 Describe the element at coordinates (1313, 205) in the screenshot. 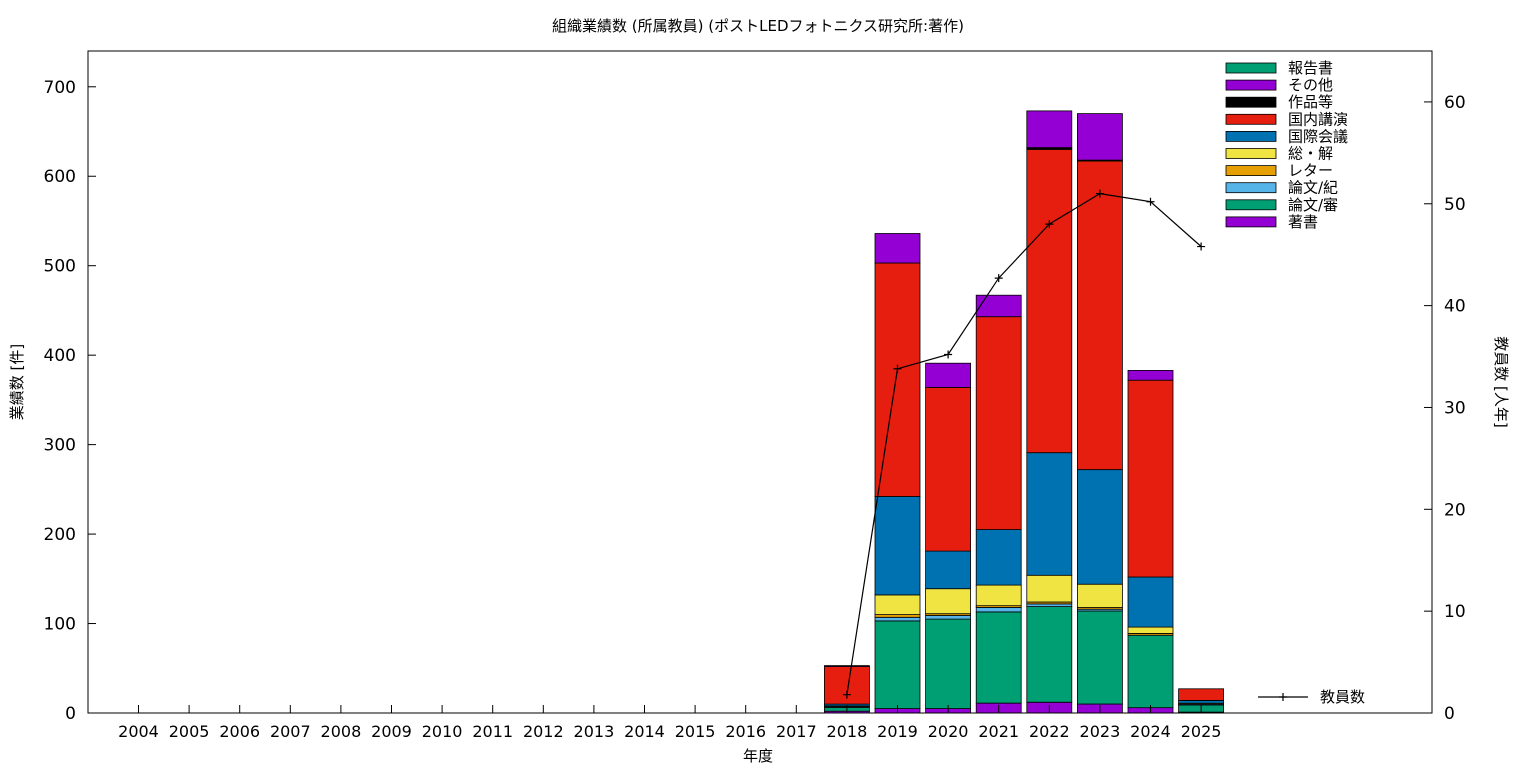

I see `legend-label-8: 論文/審` at that location.